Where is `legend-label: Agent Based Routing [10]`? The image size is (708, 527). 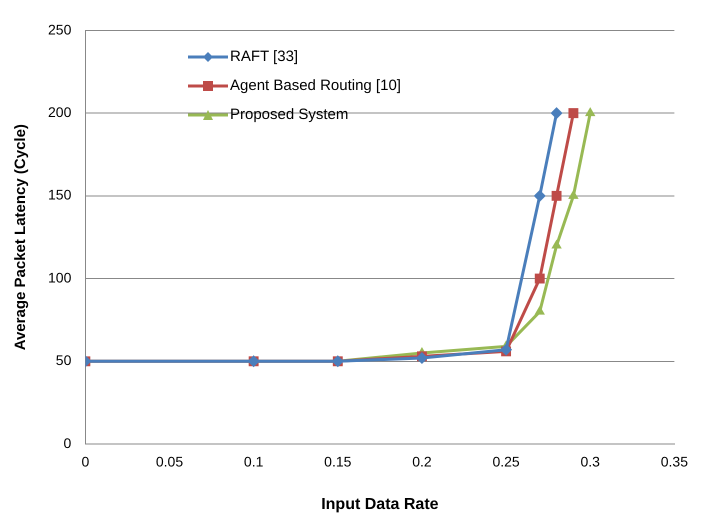 legend-label: Agent Based Routing [10] is located at coordinates (315, 85).